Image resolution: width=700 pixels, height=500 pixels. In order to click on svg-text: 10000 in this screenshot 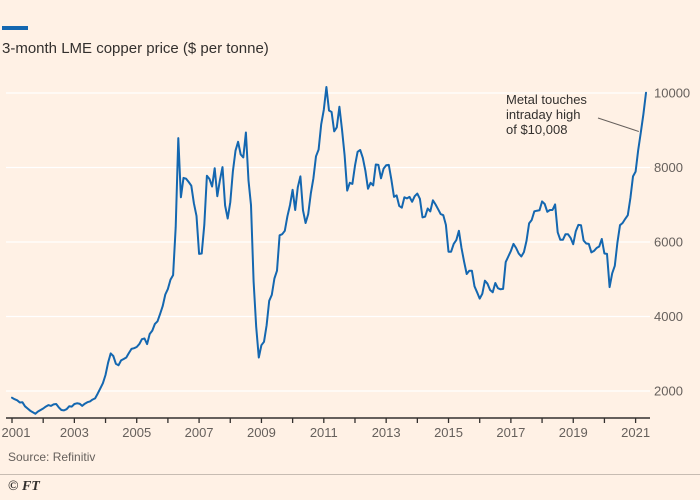, I will do `click(672, 92)`.